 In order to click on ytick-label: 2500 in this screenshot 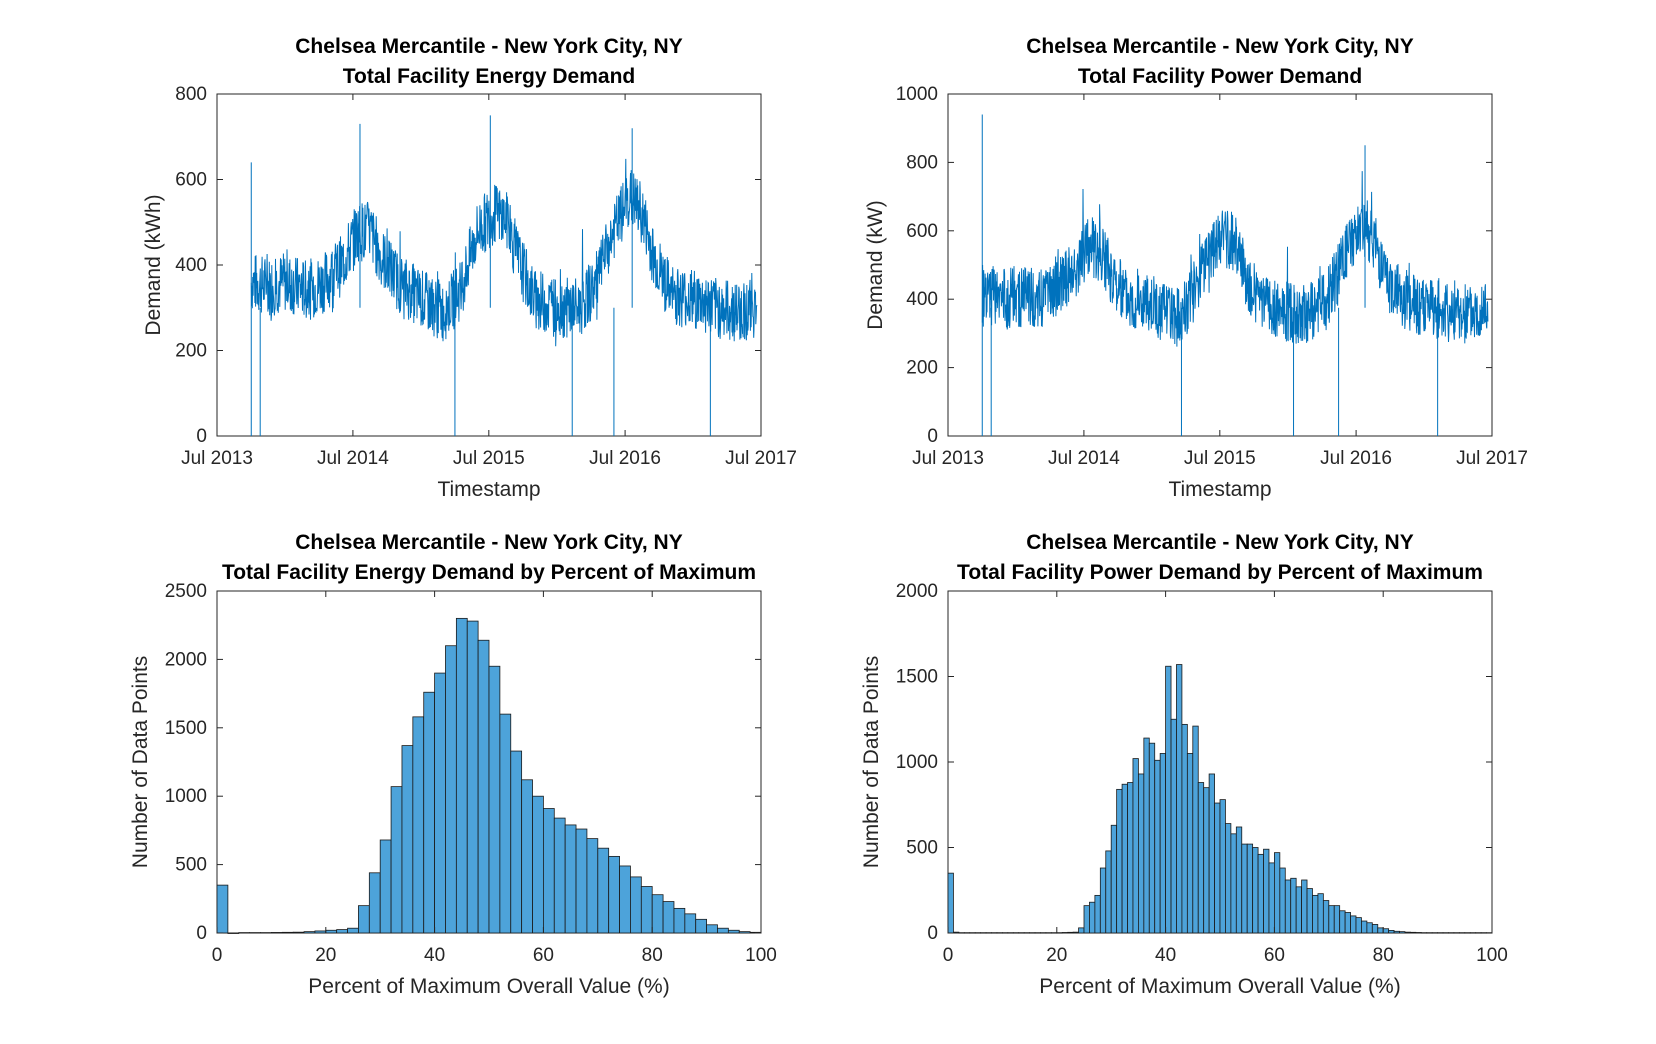, I will do `click(186, 591)`.